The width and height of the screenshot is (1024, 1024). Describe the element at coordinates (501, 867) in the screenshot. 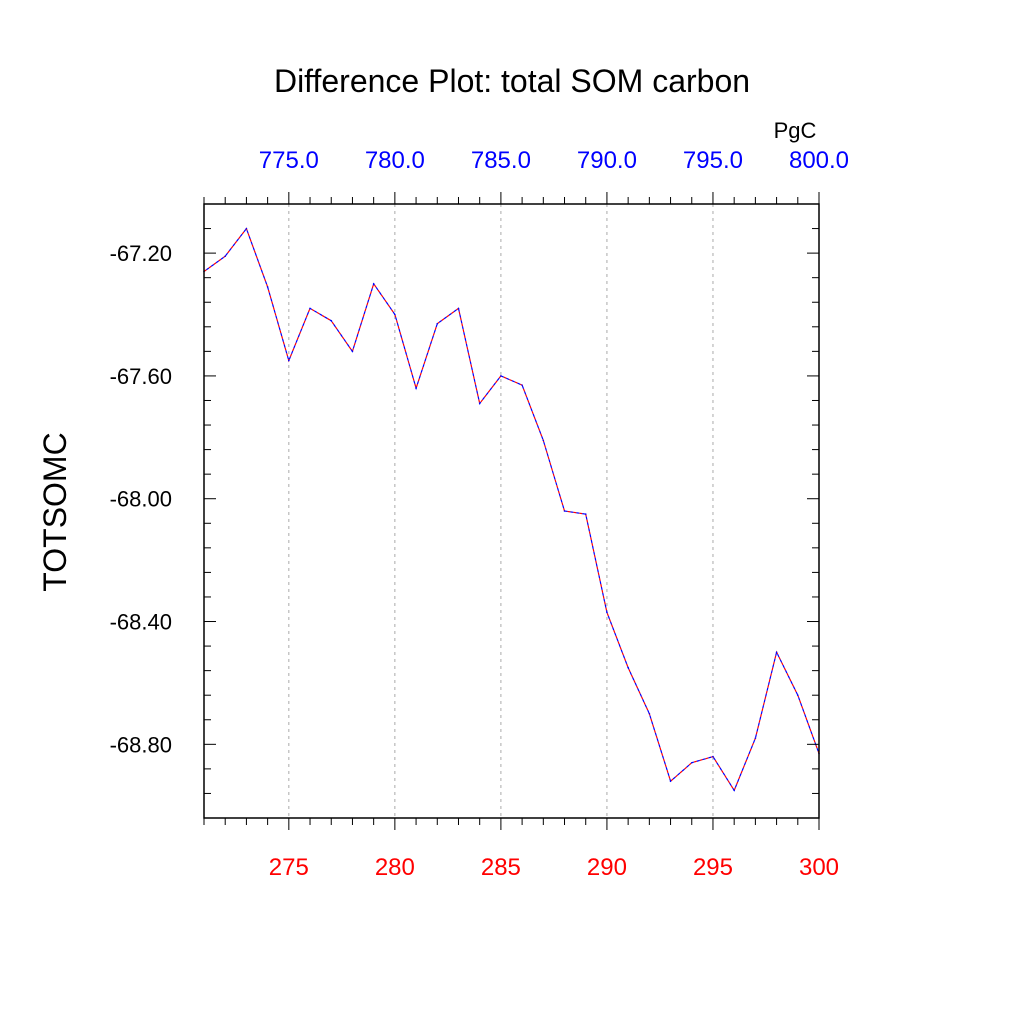

I see `x-tick-label: 285` at that location.